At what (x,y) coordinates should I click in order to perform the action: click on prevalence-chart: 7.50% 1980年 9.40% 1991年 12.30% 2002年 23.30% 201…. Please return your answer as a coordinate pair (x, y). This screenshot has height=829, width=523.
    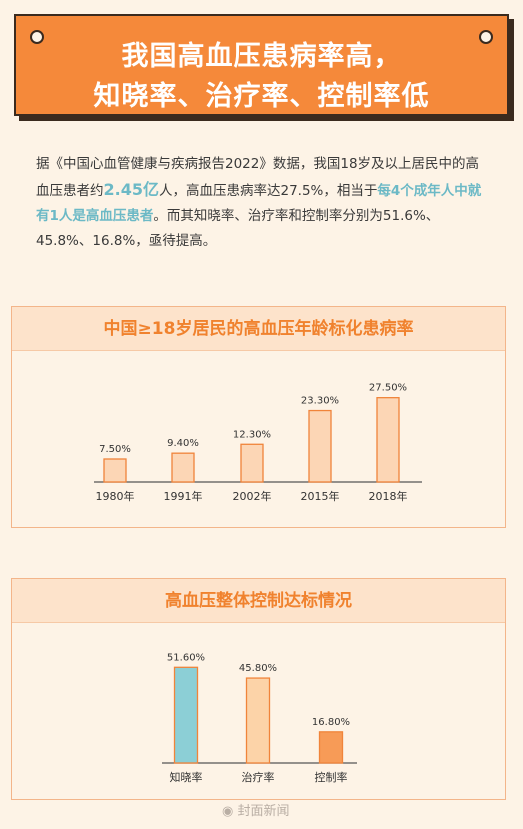
    Looking at the image, I should click on (258, 443).